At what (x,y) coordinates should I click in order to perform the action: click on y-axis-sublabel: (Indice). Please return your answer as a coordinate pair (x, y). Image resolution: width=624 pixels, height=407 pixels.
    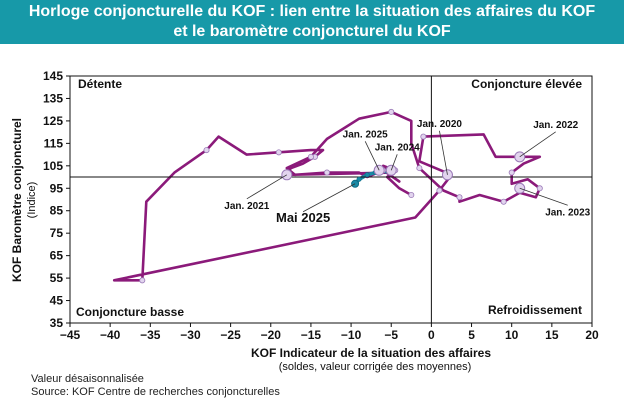
    Looking at the image, I should click on (32, 200).